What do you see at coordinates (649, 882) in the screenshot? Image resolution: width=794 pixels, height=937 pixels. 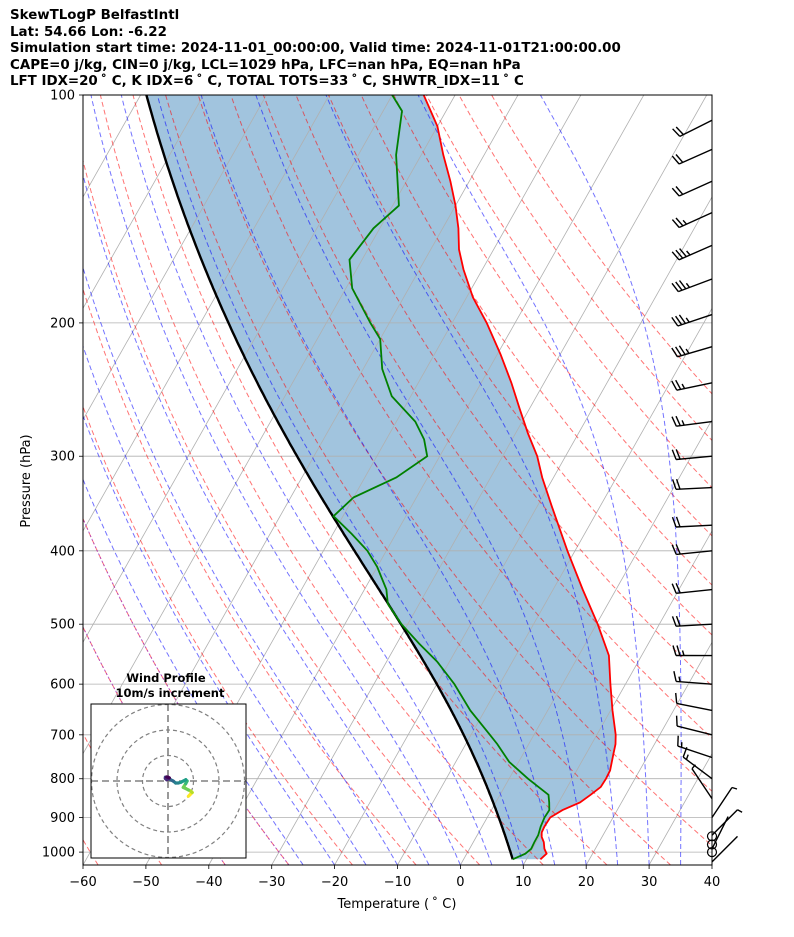 I see `x-tick-label: 30` at bounding box center [649, 882].